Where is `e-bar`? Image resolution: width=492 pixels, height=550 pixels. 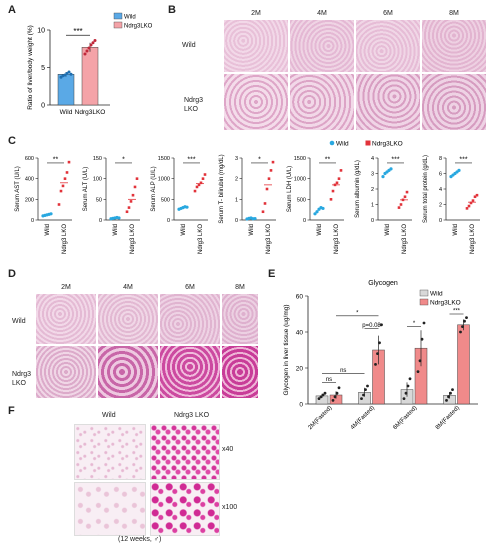
e-bar is located at coordinates (463, 364).